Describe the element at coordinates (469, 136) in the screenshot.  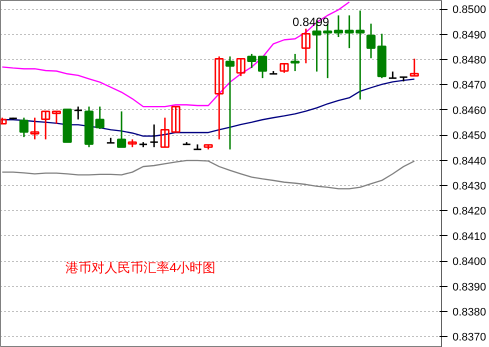
I see `y-tick-label: 0.8450` at that location.